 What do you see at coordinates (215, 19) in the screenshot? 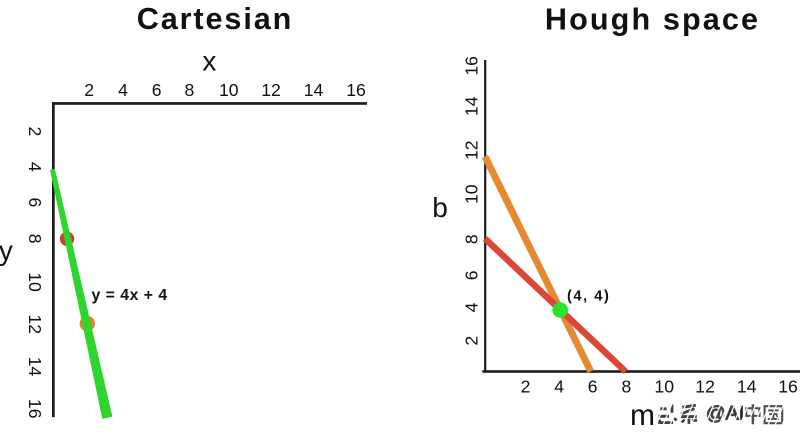
I see `svg-text: Cartesian` at bounding box center [215, 19].